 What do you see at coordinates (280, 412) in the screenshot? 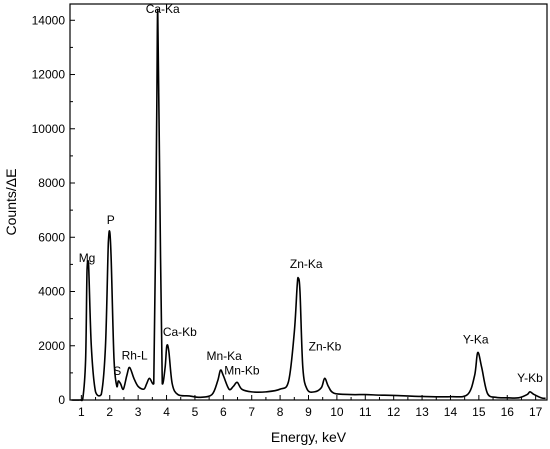
I see `x-tick-label: 8` at bounding box center [280, 412].